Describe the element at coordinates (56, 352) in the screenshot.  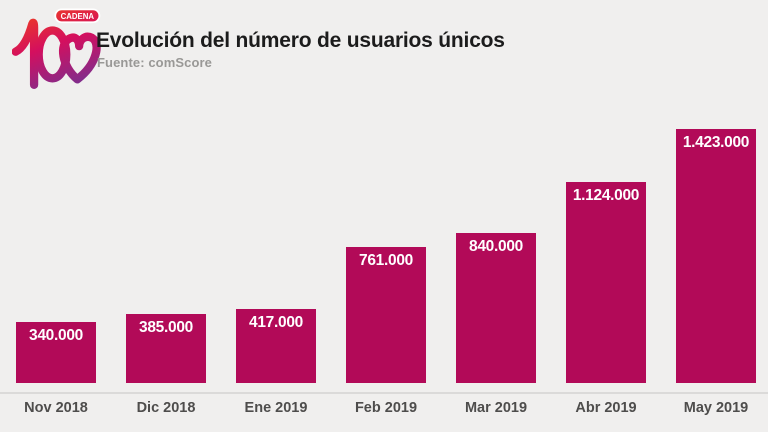
I see `bar-nov-2018: 340.000` at that location.